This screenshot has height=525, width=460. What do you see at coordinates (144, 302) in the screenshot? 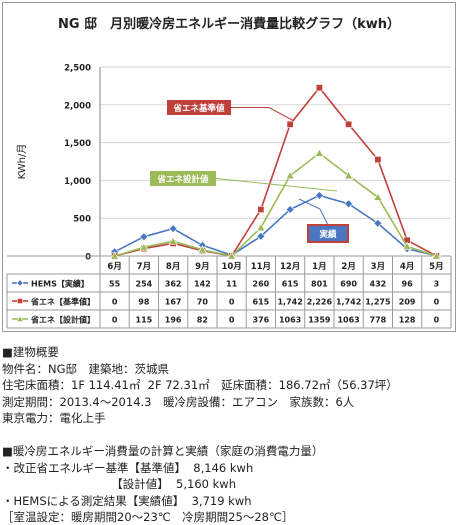
I see `data-label: 98` at bounding box center [144, 302].